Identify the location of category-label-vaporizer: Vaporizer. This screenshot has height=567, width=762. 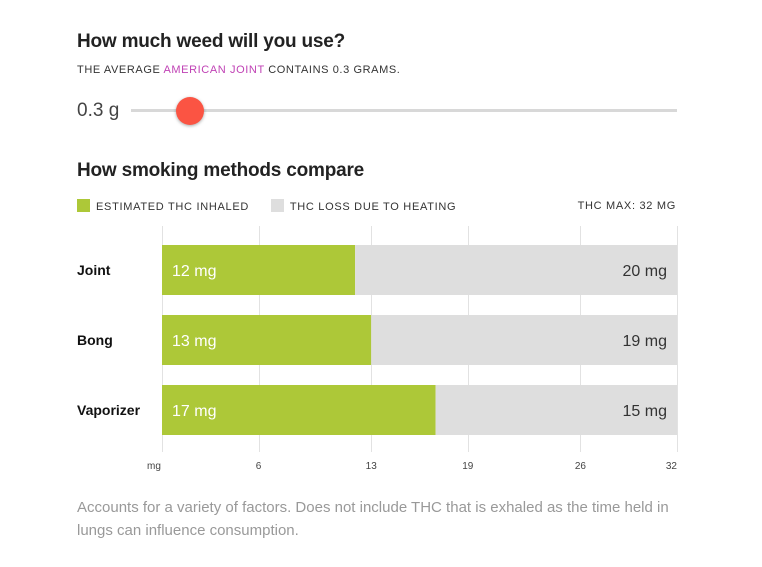
(109, 410).